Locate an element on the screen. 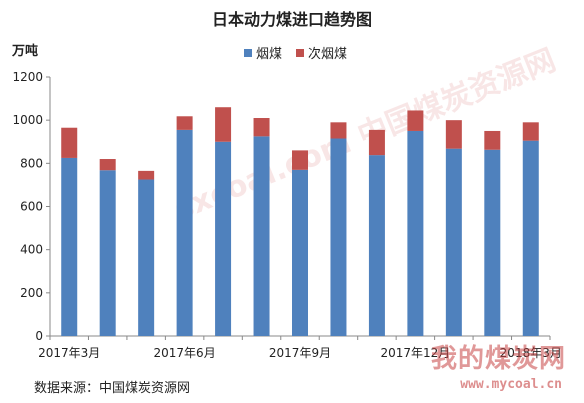 This screenshot has height=403, width=584. legend-label-subbituminous: 次烟煤 is located at coordinates (328, 54).